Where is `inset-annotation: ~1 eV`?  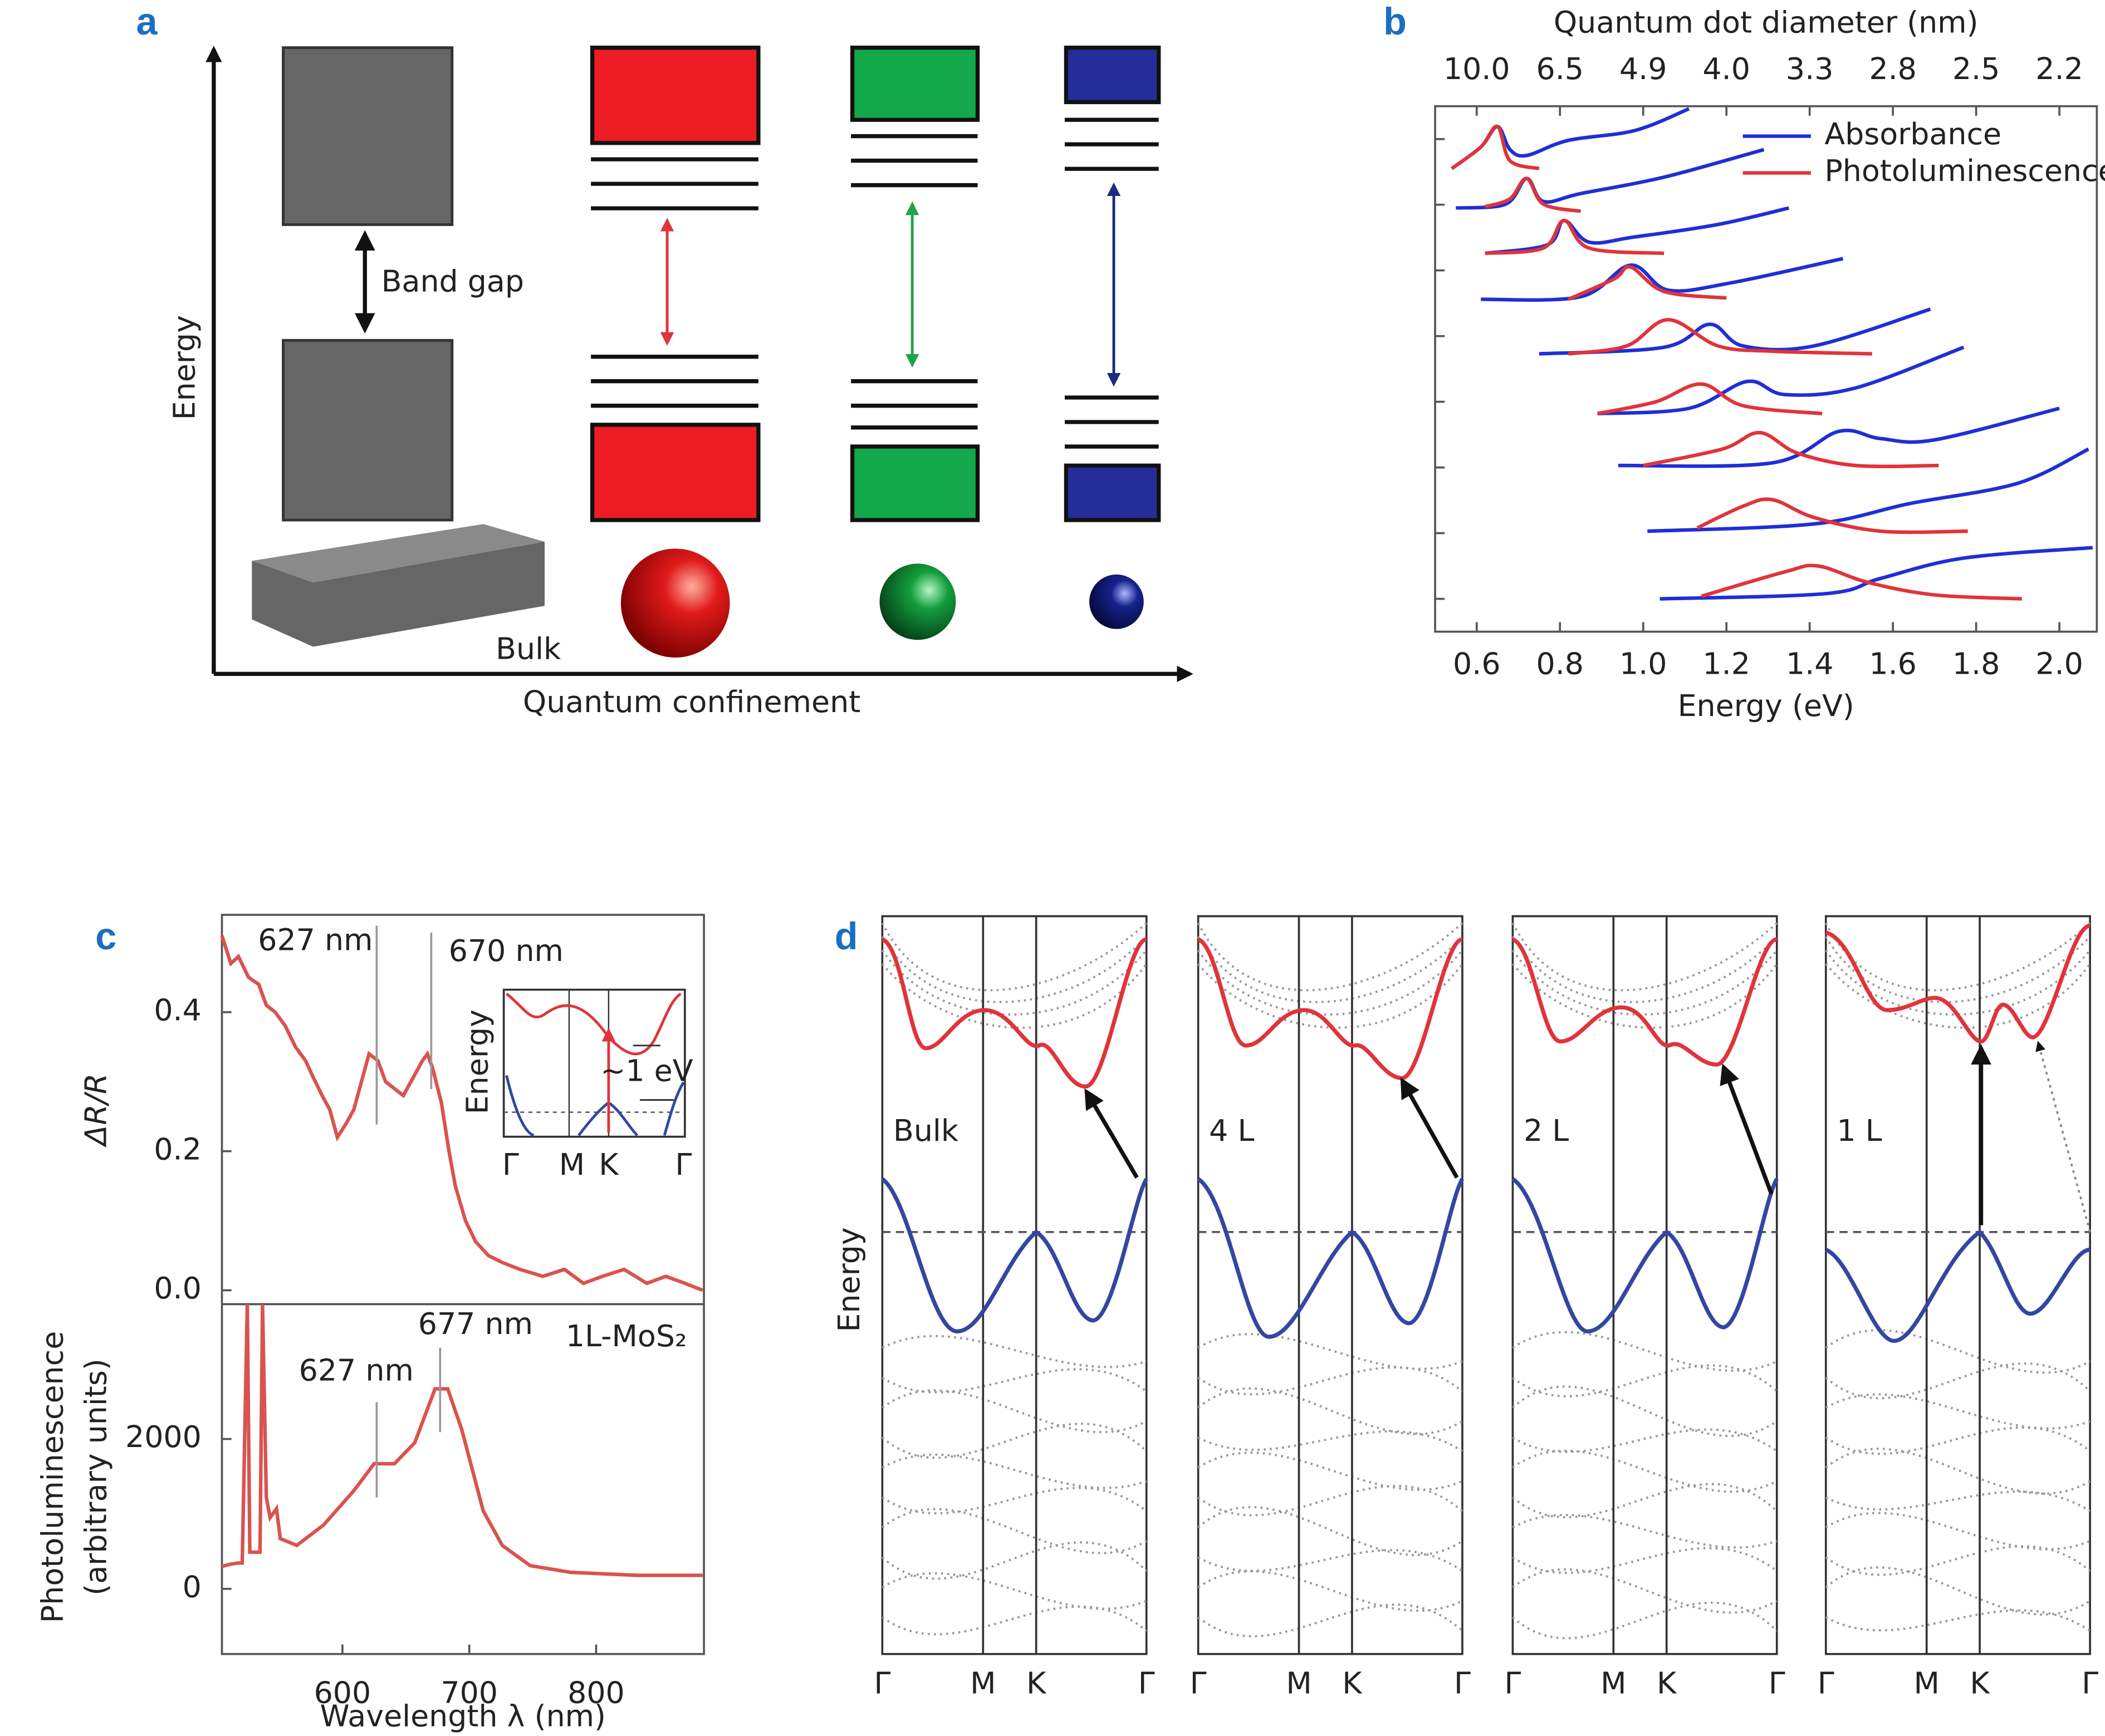 inset-annotation: ~1 eV is located at coordinates (646, 1070).